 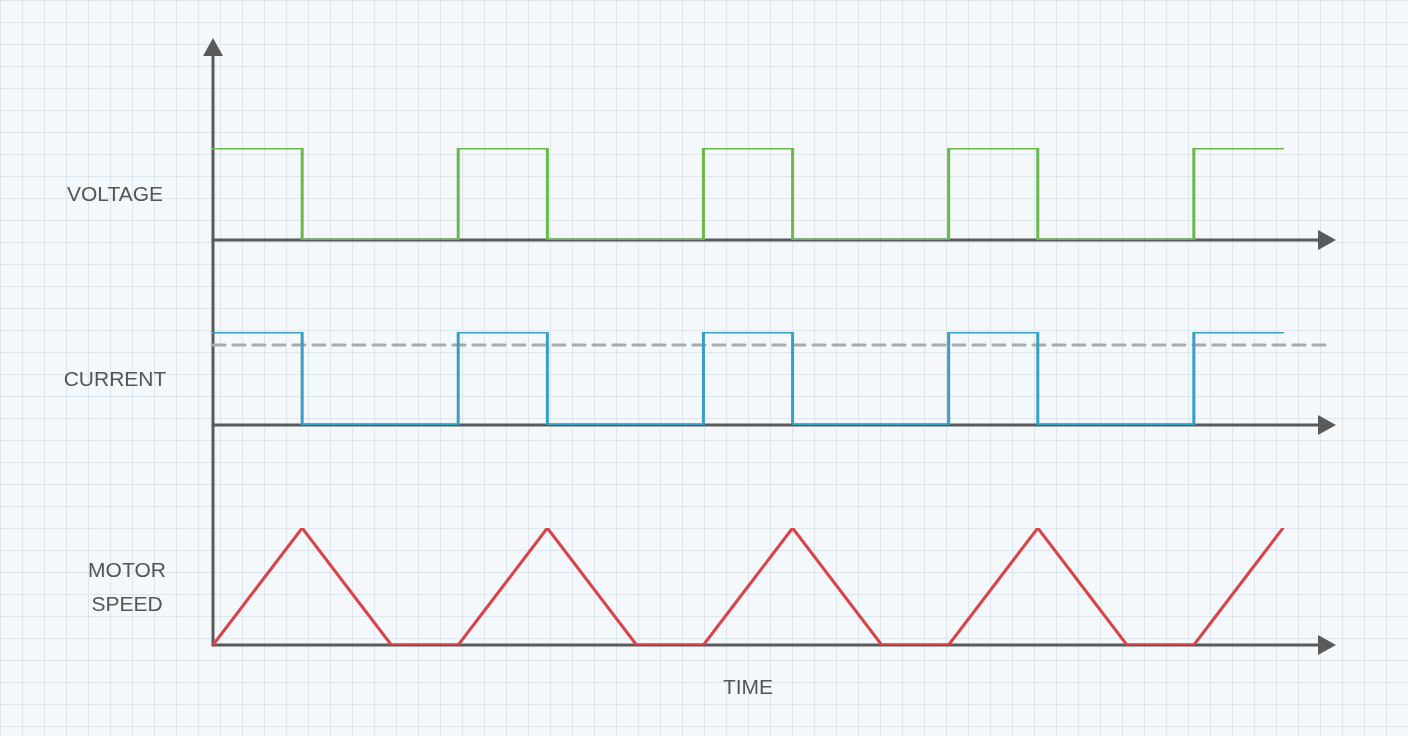 I want to click on y-axis-title: MOTOR SPEED, so click(x=127, y=586).